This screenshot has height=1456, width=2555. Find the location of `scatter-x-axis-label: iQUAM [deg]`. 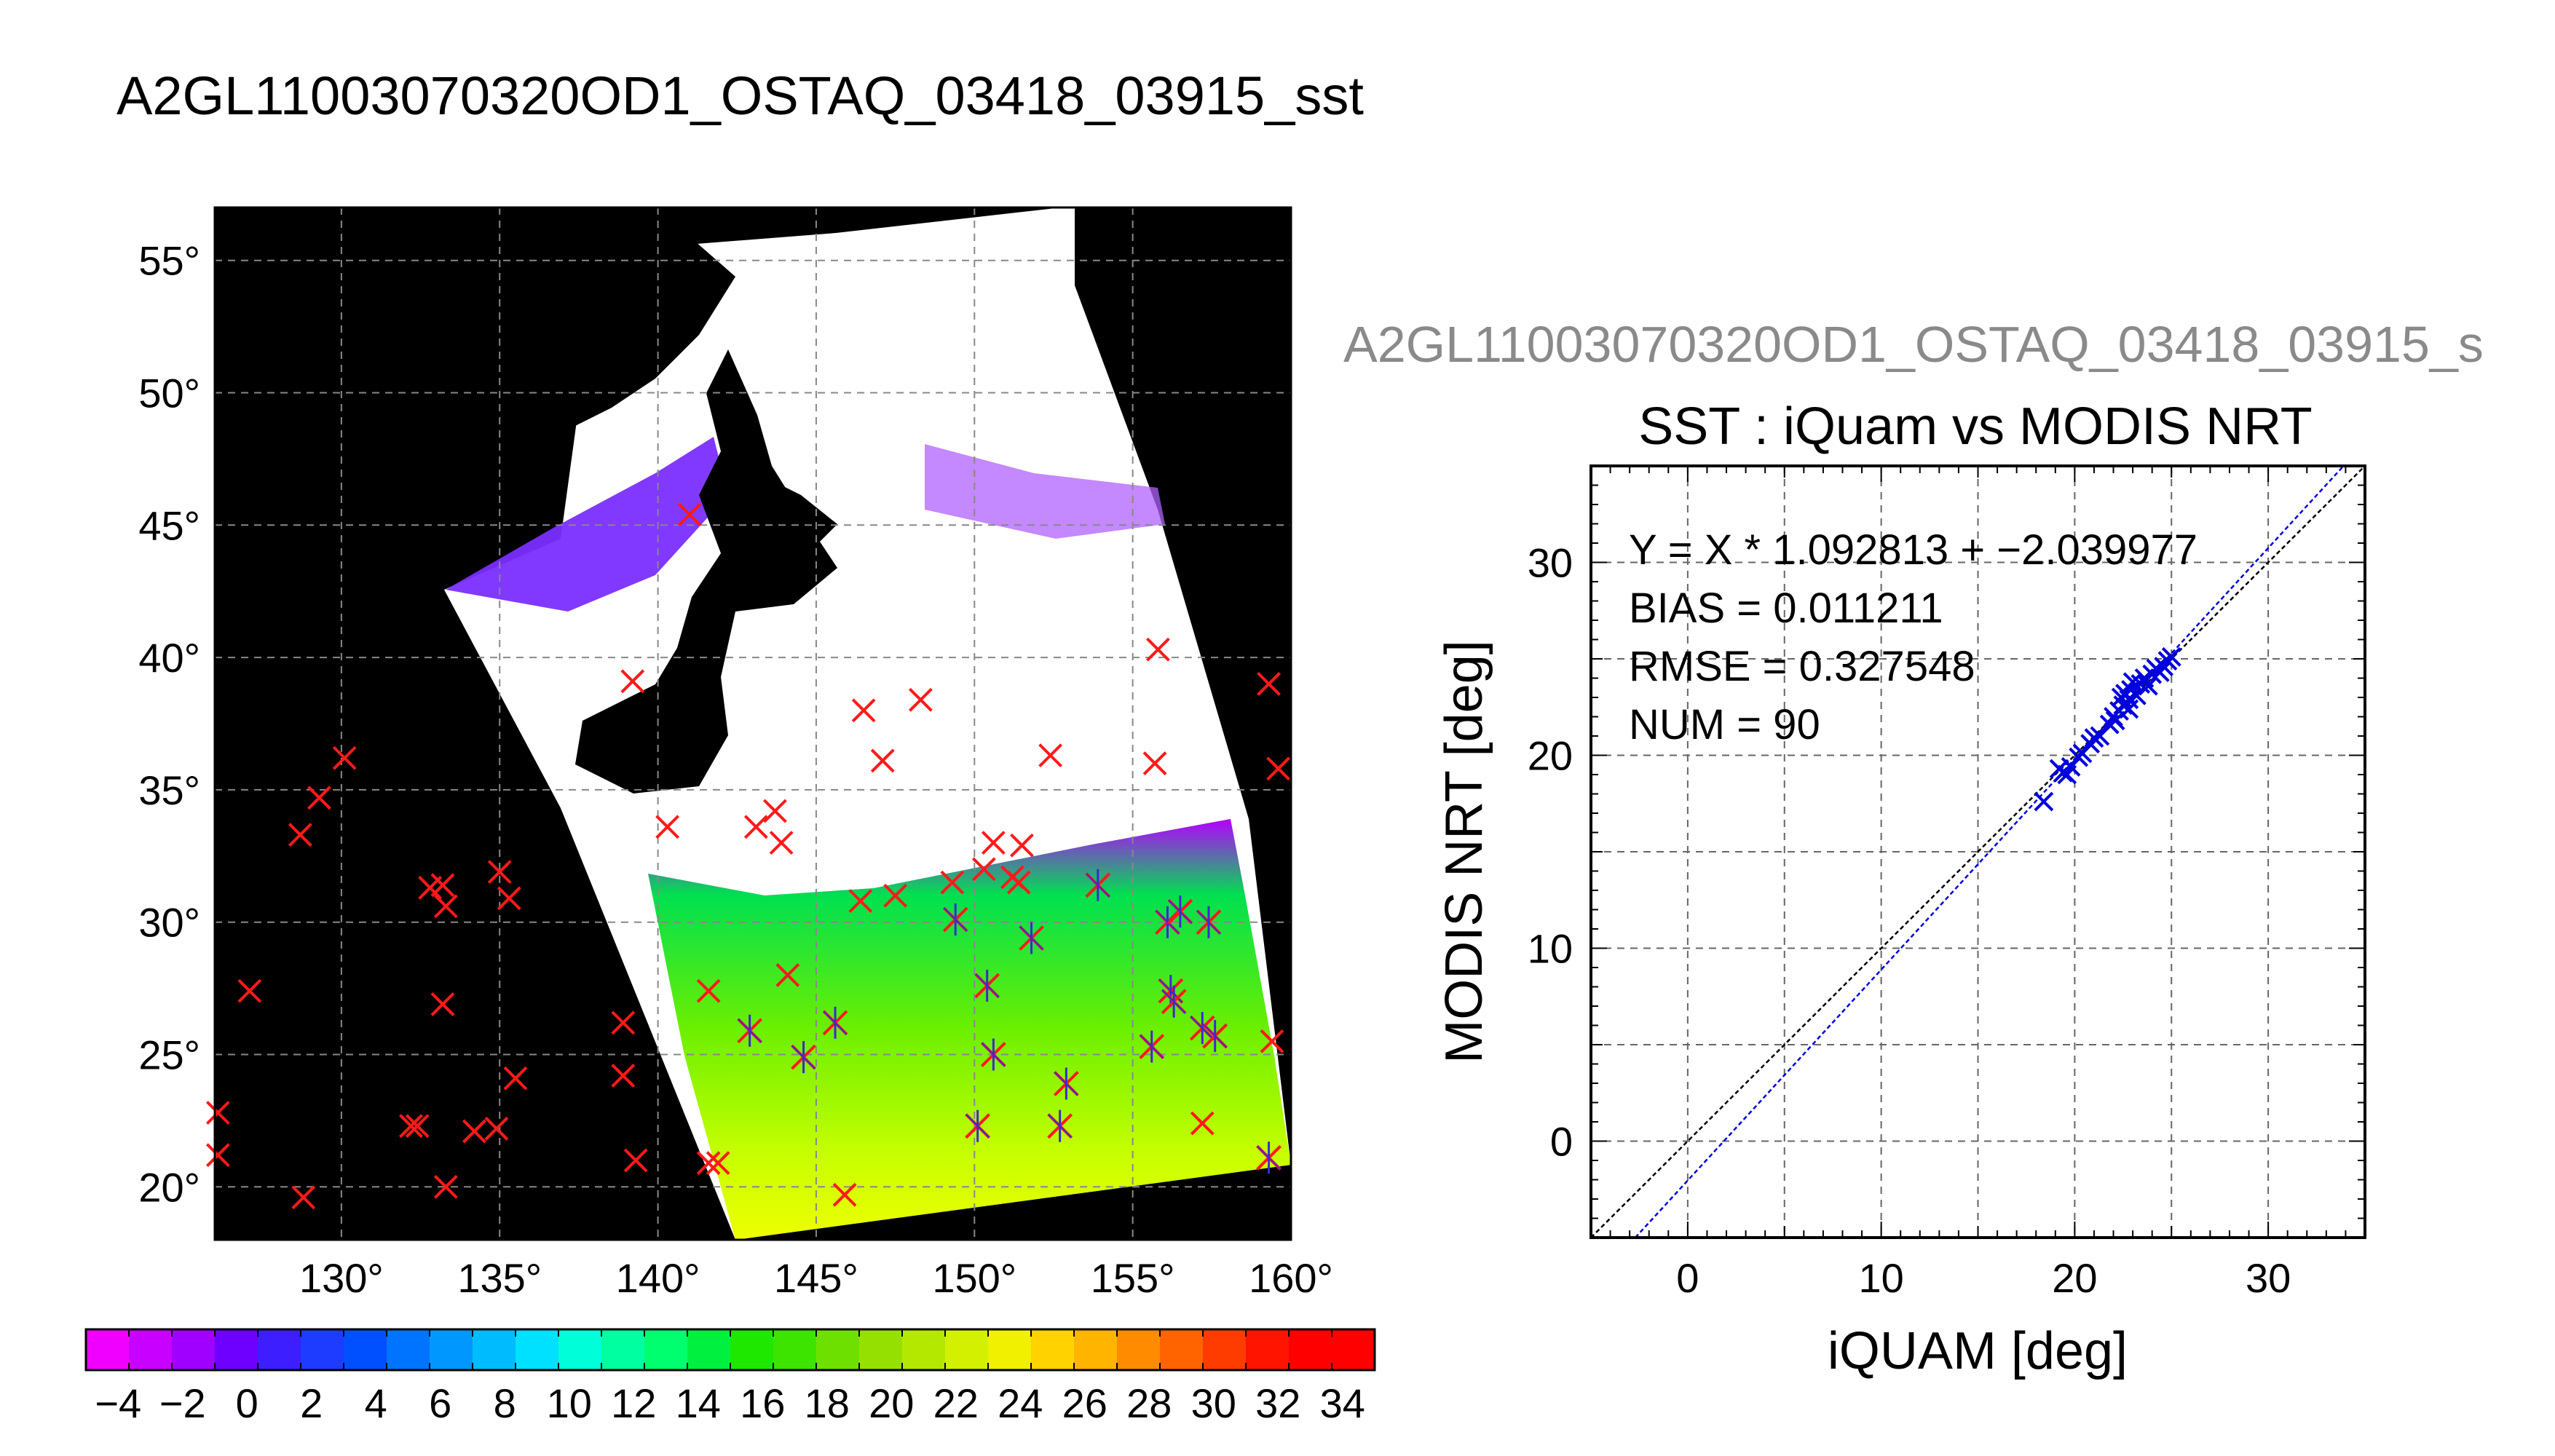

scatter-x-axis-label: iQUAM [deg] is located at coordinates (1978, 1351).